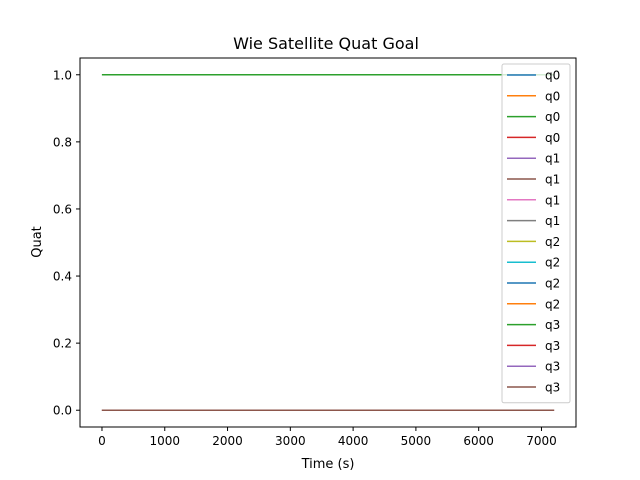  I want to click on y-axis: 0.0 0.2 0.4 0.6 0.8 1.0, so click(66, 243).